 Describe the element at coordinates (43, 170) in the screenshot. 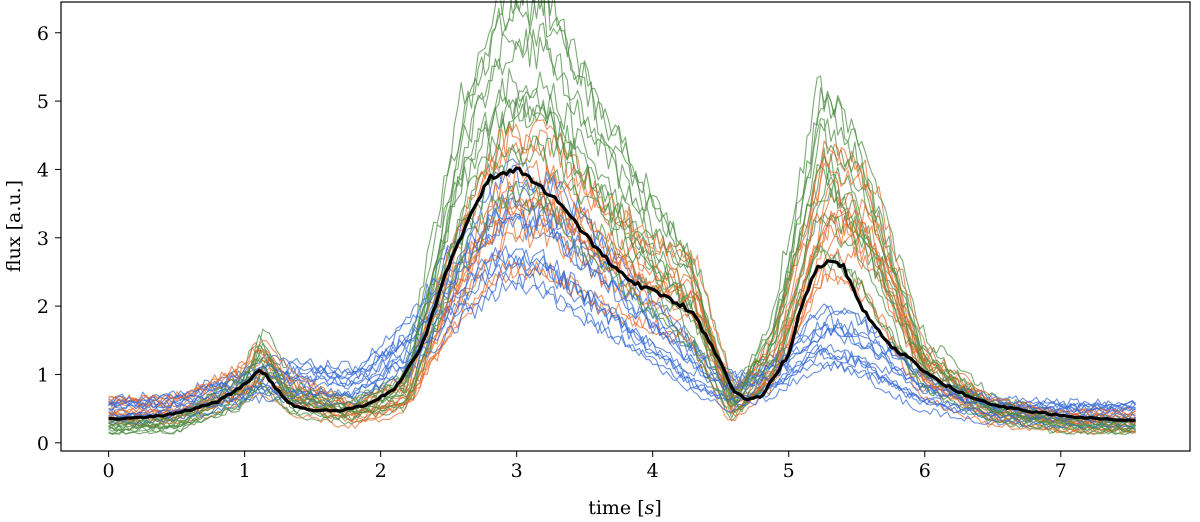

I see `y-tick-label: 4` at that location.